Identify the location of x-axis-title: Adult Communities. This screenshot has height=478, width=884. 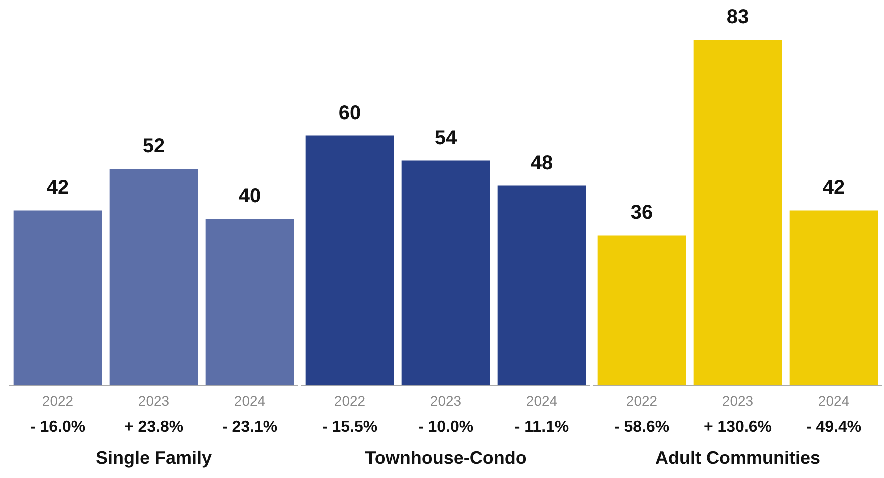
(738, 458).